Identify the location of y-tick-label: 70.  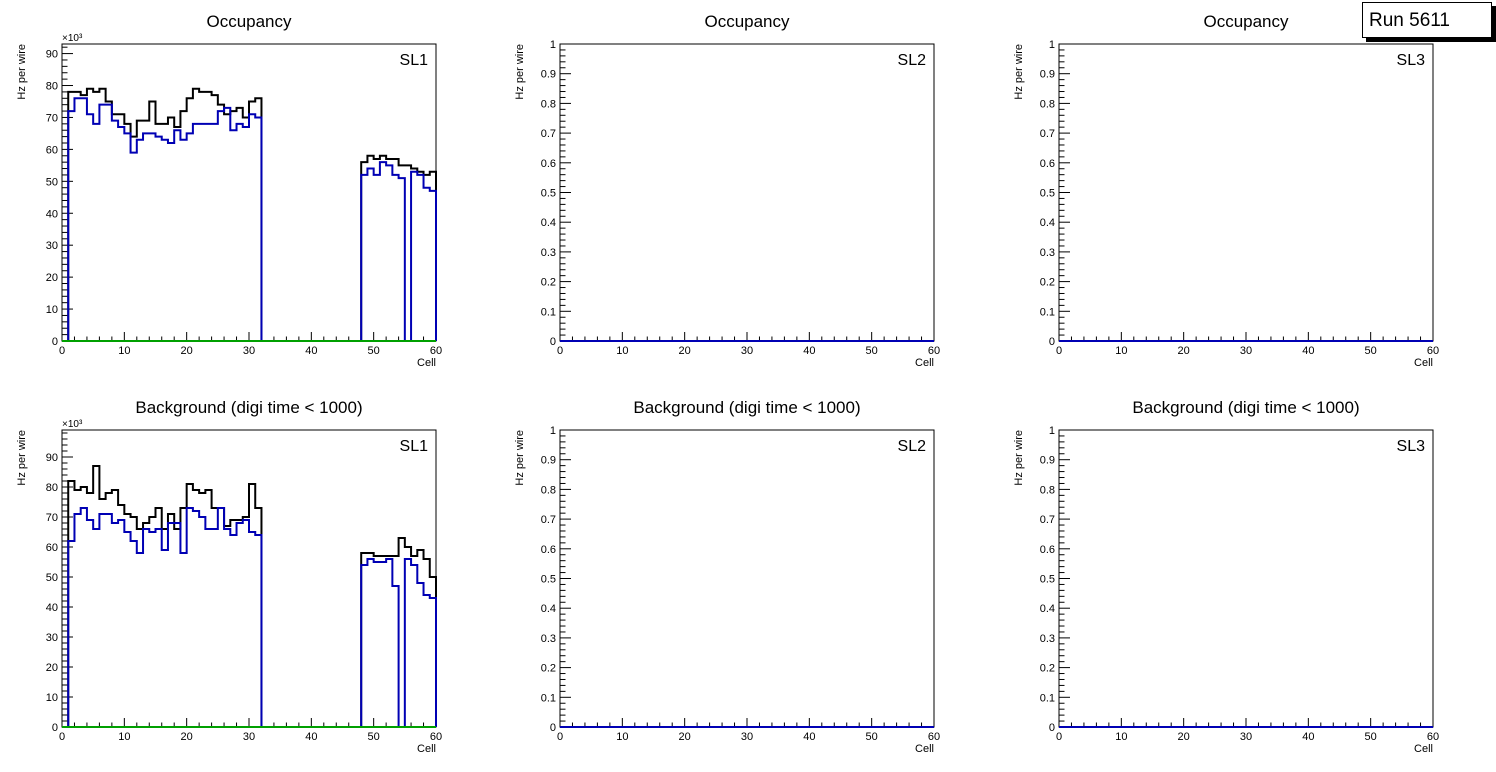
(52, 118).